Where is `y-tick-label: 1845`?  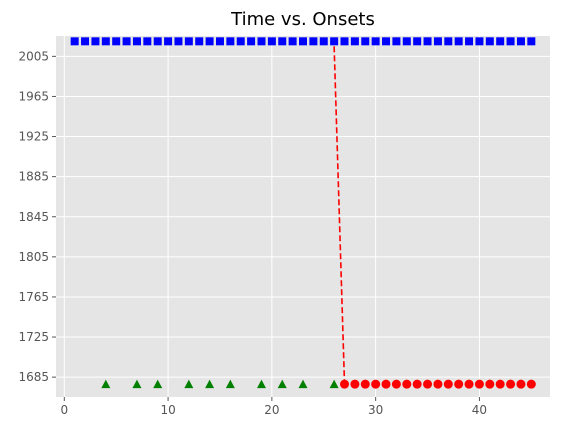 y-tick-label: 1845 is located at coordinates (33, 217).